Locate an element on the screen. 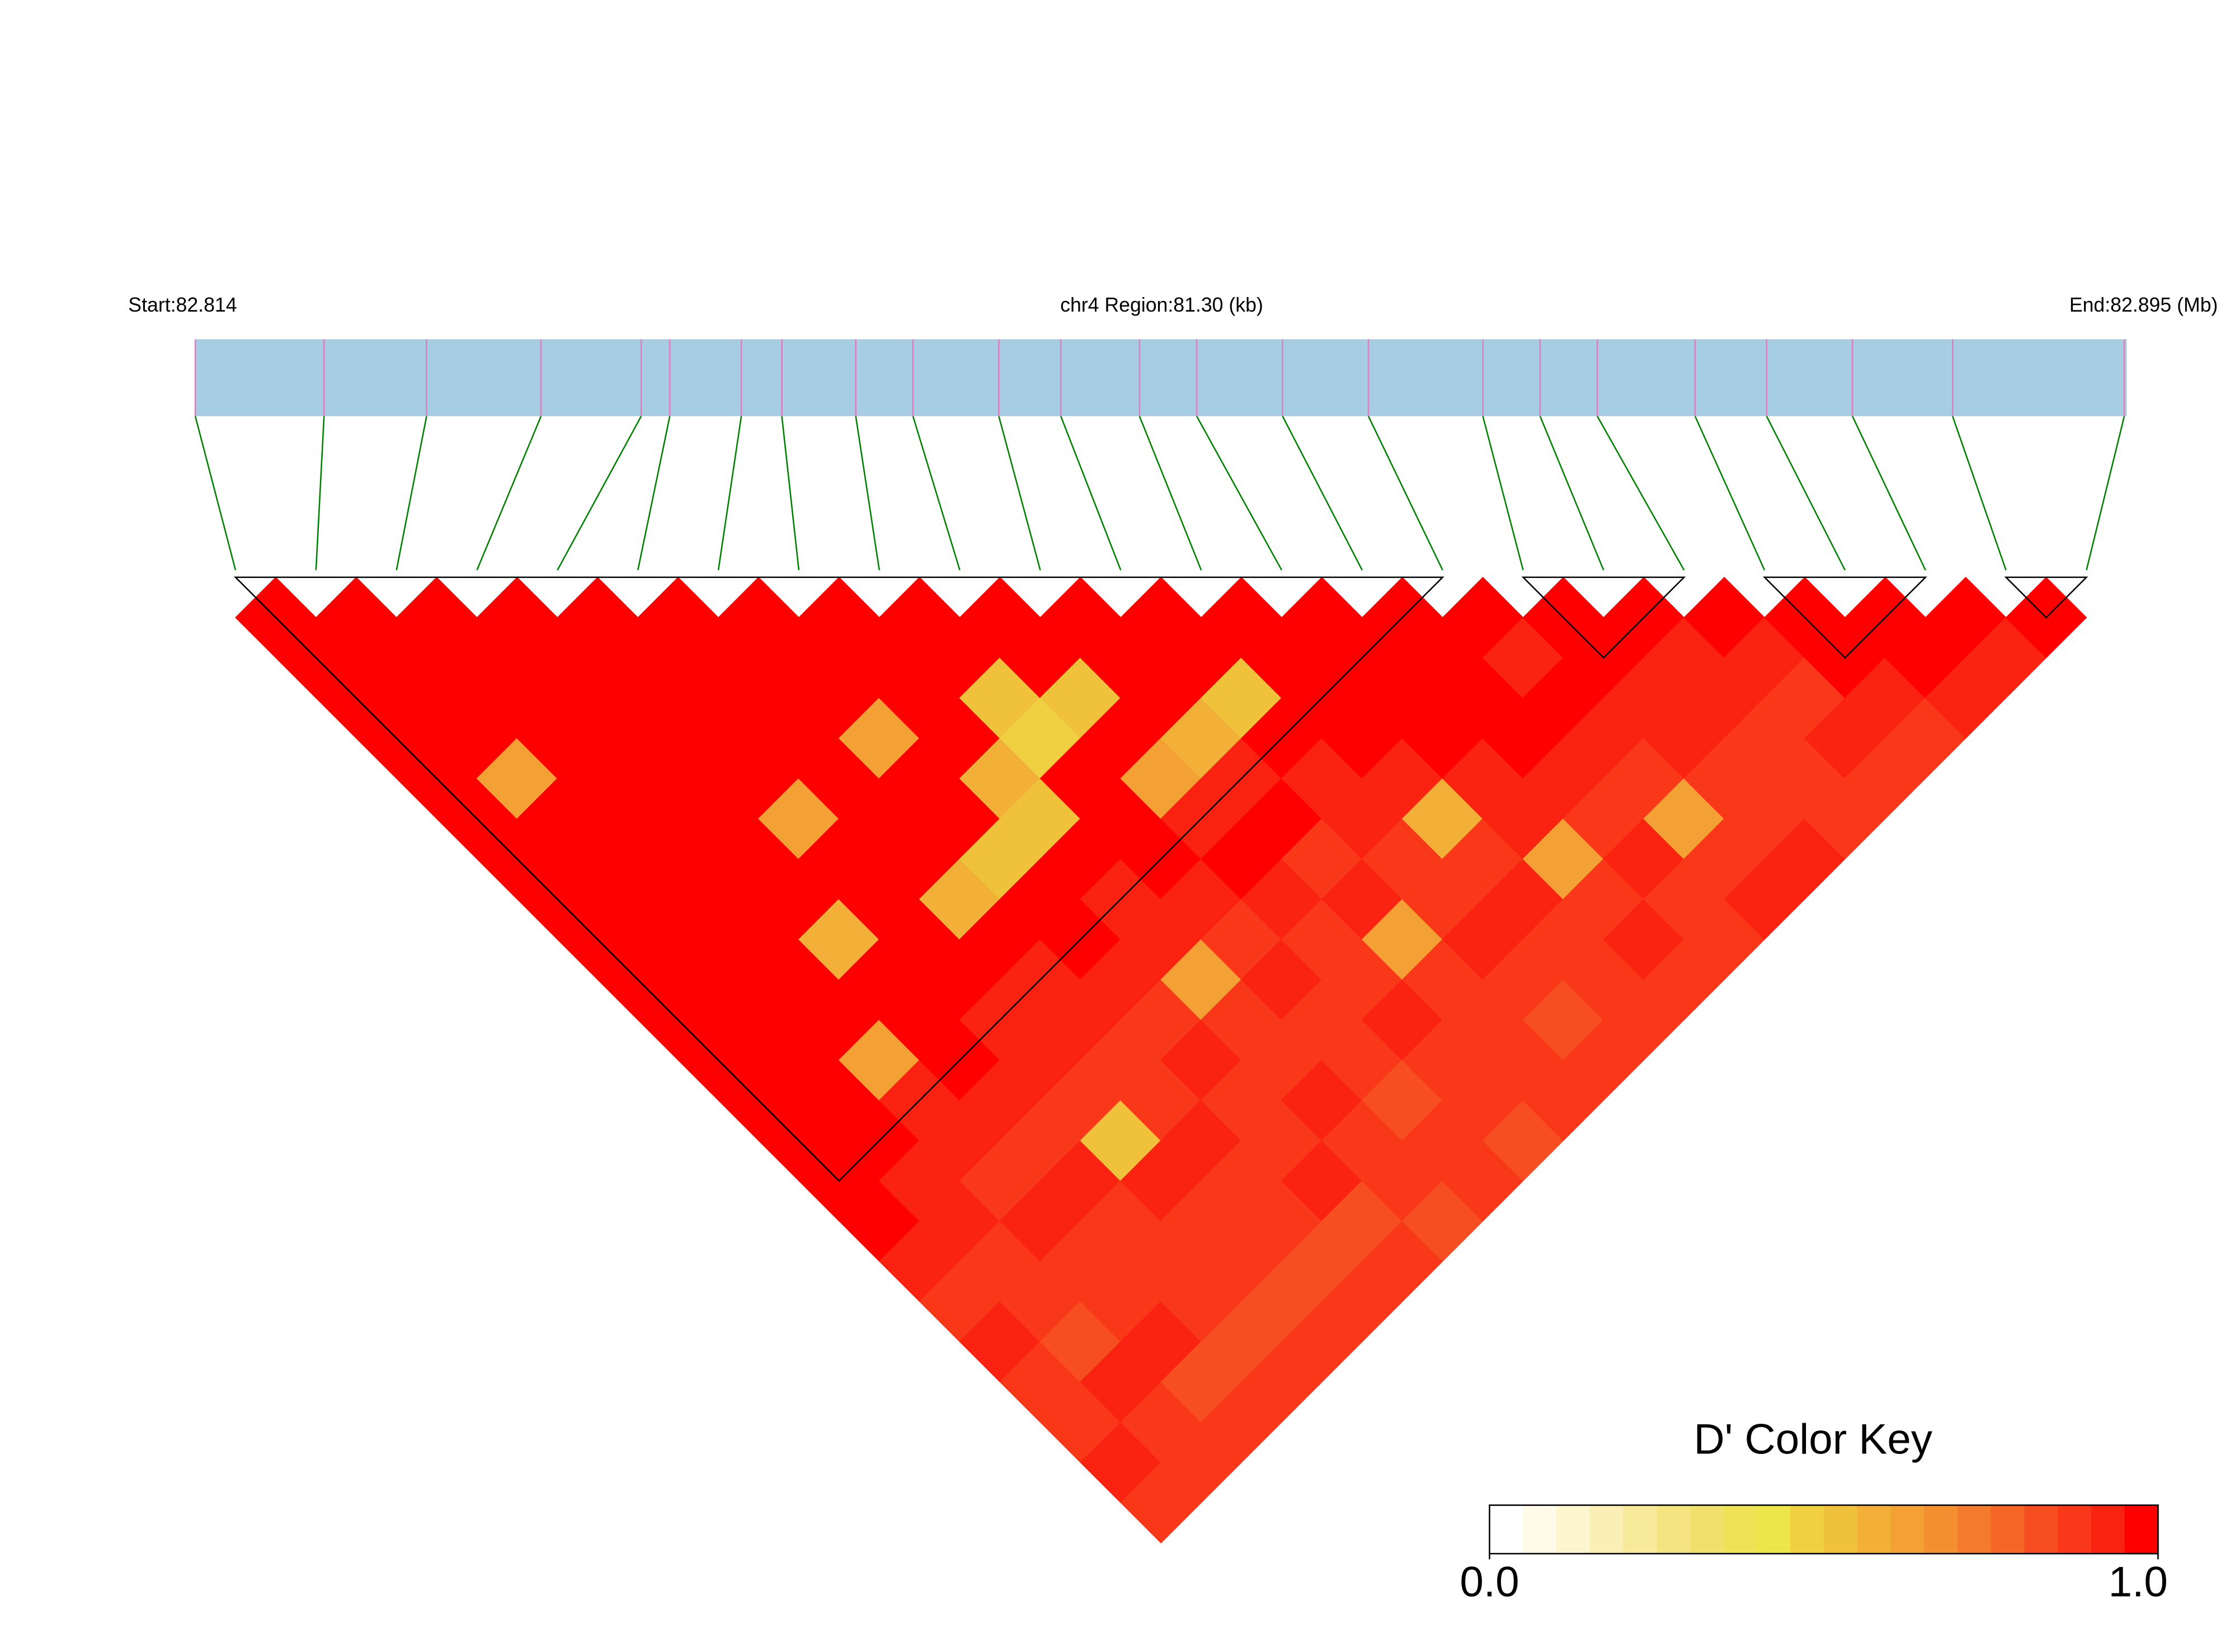  colorkey-frame is located at coordinates (1824, 1529).